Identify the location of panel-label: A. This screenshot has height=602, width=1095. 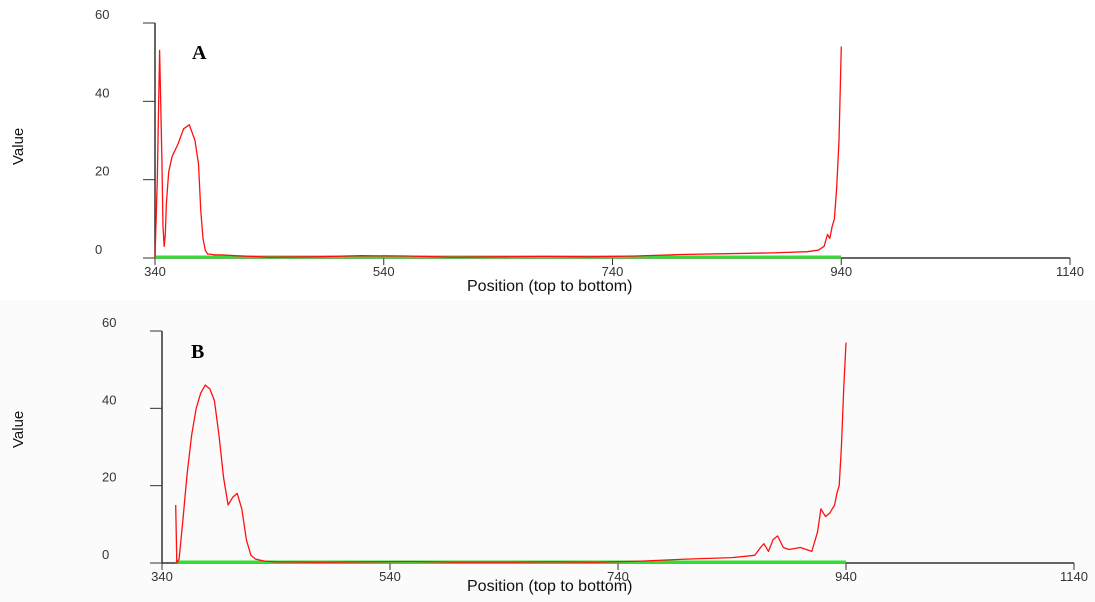
(199, 53).